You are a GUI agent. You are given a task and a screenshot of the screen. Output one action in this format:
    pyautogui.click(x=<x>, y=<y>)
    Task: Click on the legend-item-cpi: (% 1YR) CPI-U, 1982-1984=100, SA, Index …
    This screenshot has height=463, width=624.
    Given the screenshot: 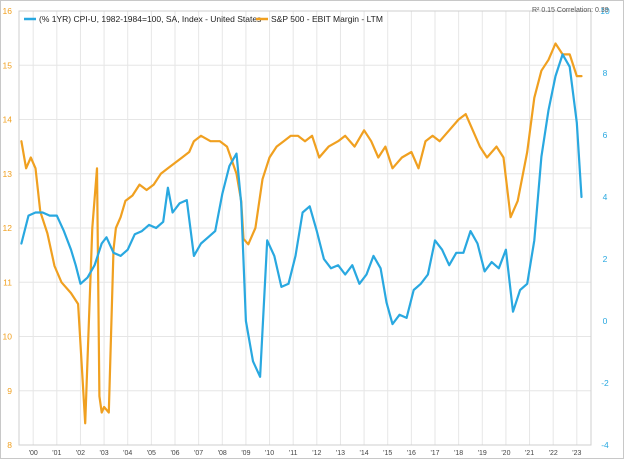 What is the action you would take?
    pyautogui.click(x=142, y=19)
    